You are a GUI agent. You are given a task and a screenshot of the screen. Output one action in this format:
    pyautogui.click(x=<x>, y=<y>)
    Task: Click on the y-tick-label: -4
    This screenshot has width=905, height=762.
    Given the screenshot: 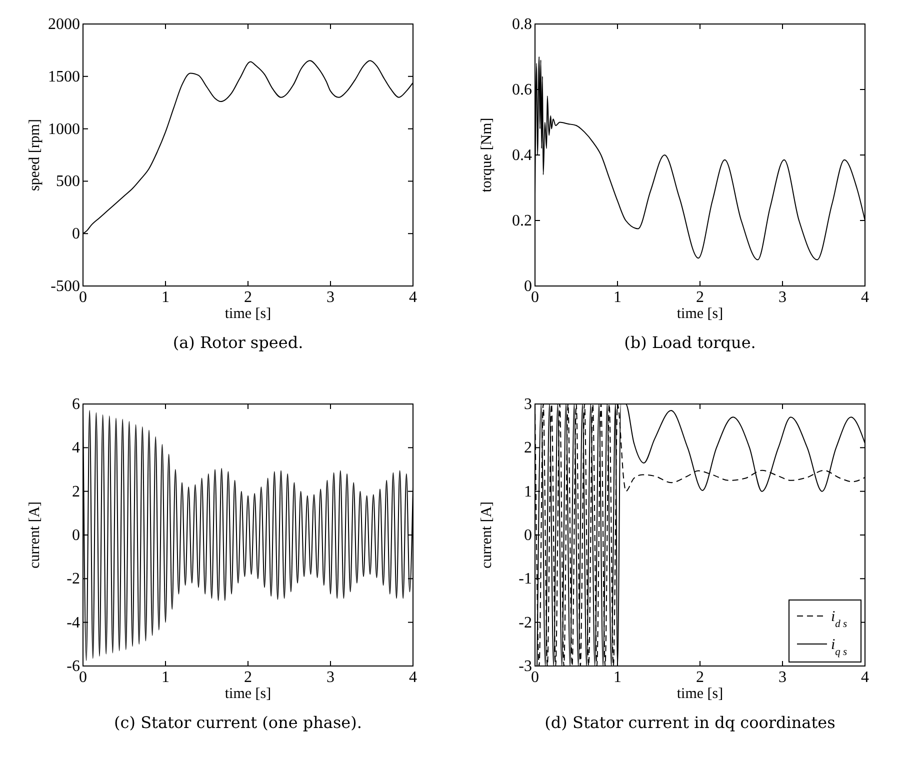 What is the action you would take?
    pyautogui.click(x=73, y=623)
    